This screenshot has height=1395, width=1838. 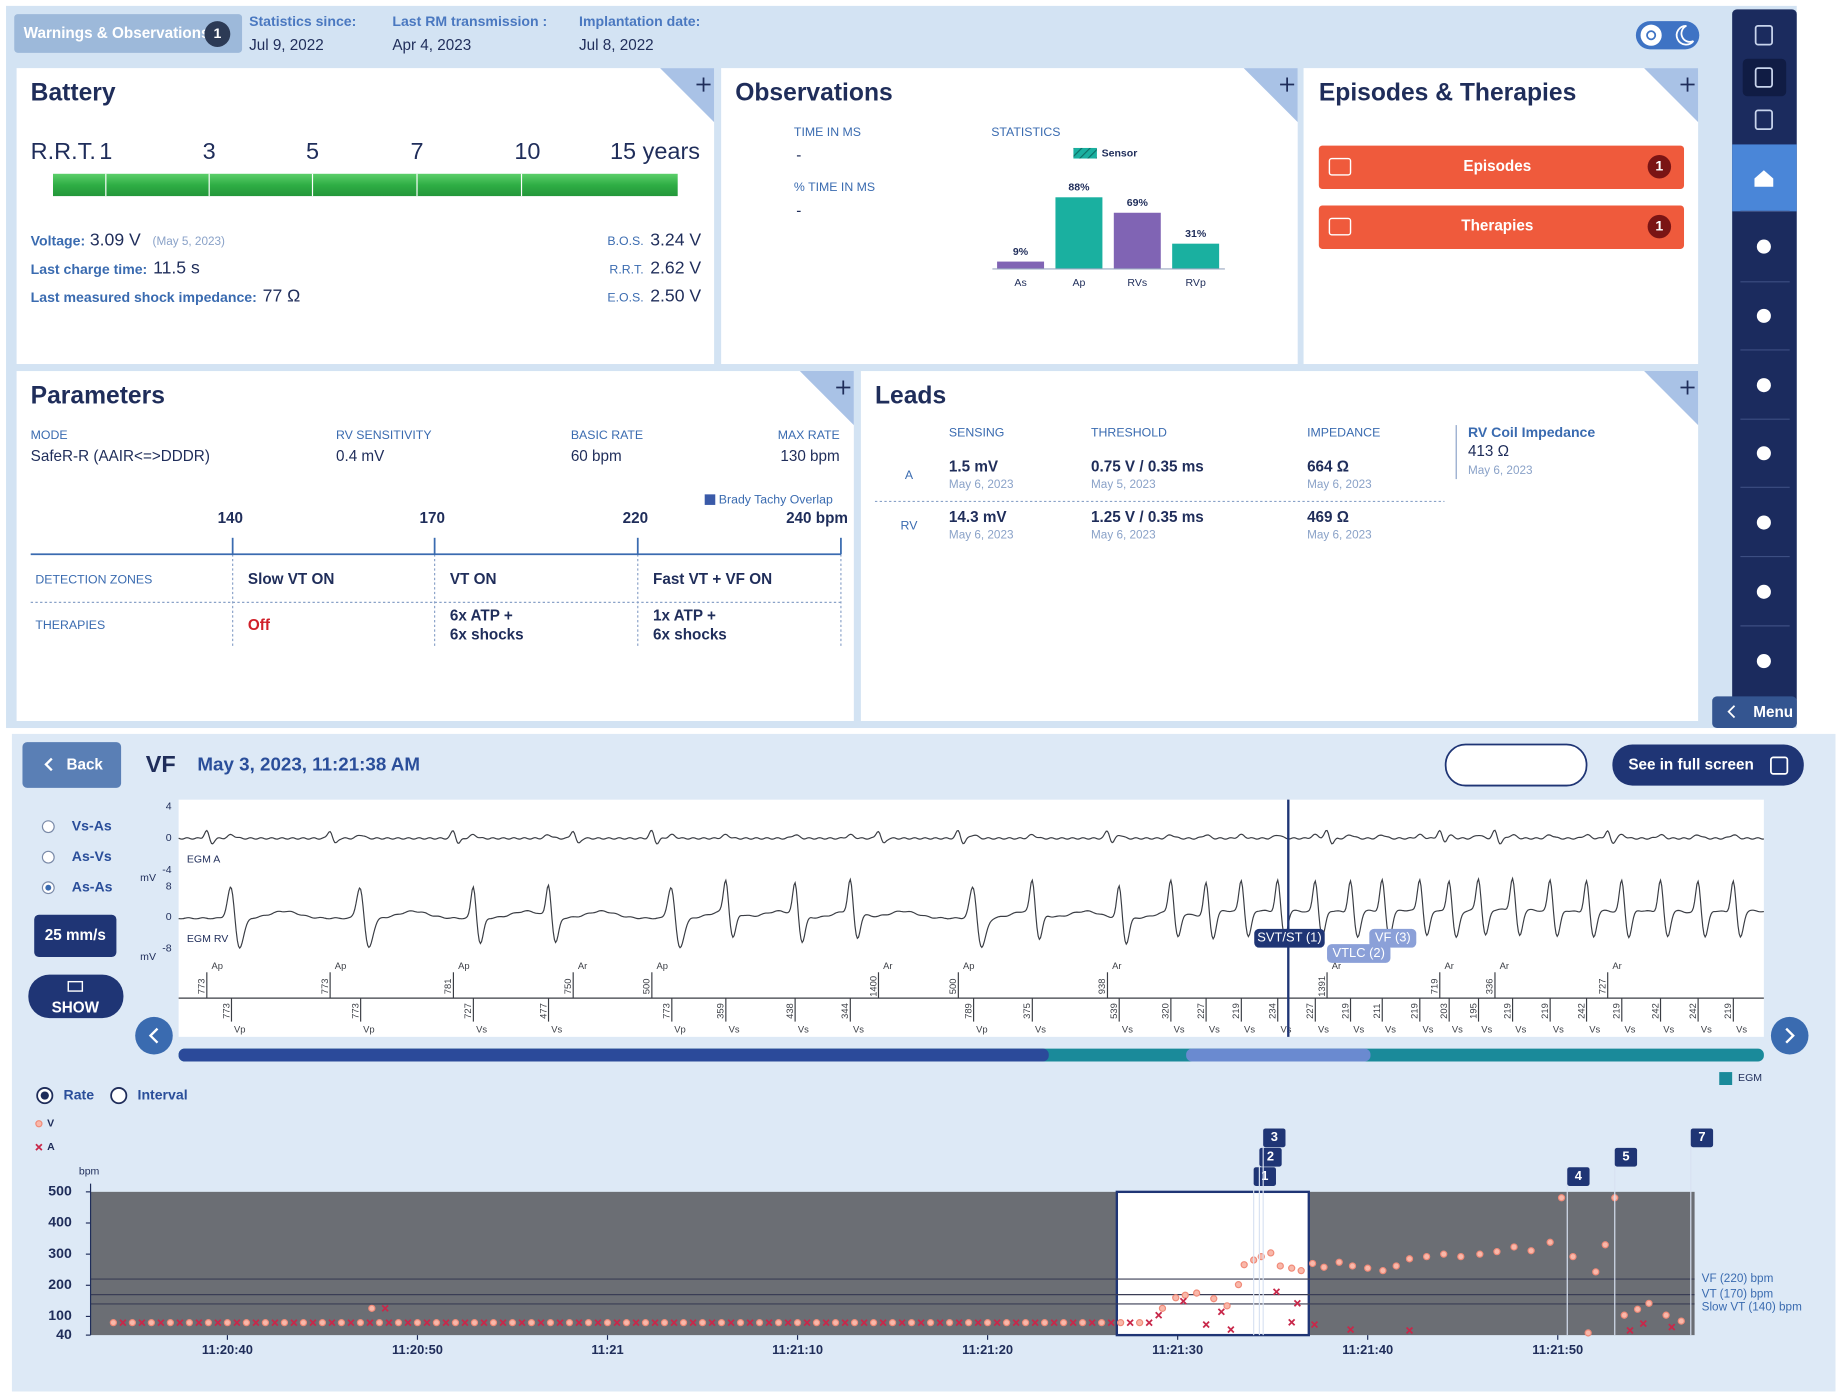 I want to click on ventricular-marker-label: Vp, so click(x=679, y=1028).